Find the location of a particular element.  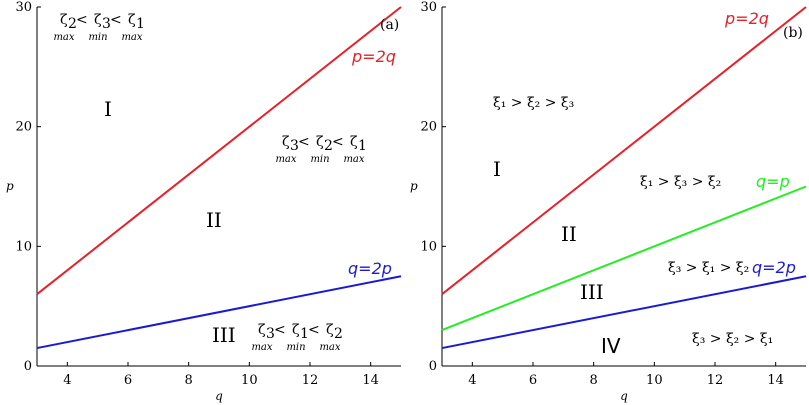

panel-b-label-qp: q=p is located at coordinates (773, 181).